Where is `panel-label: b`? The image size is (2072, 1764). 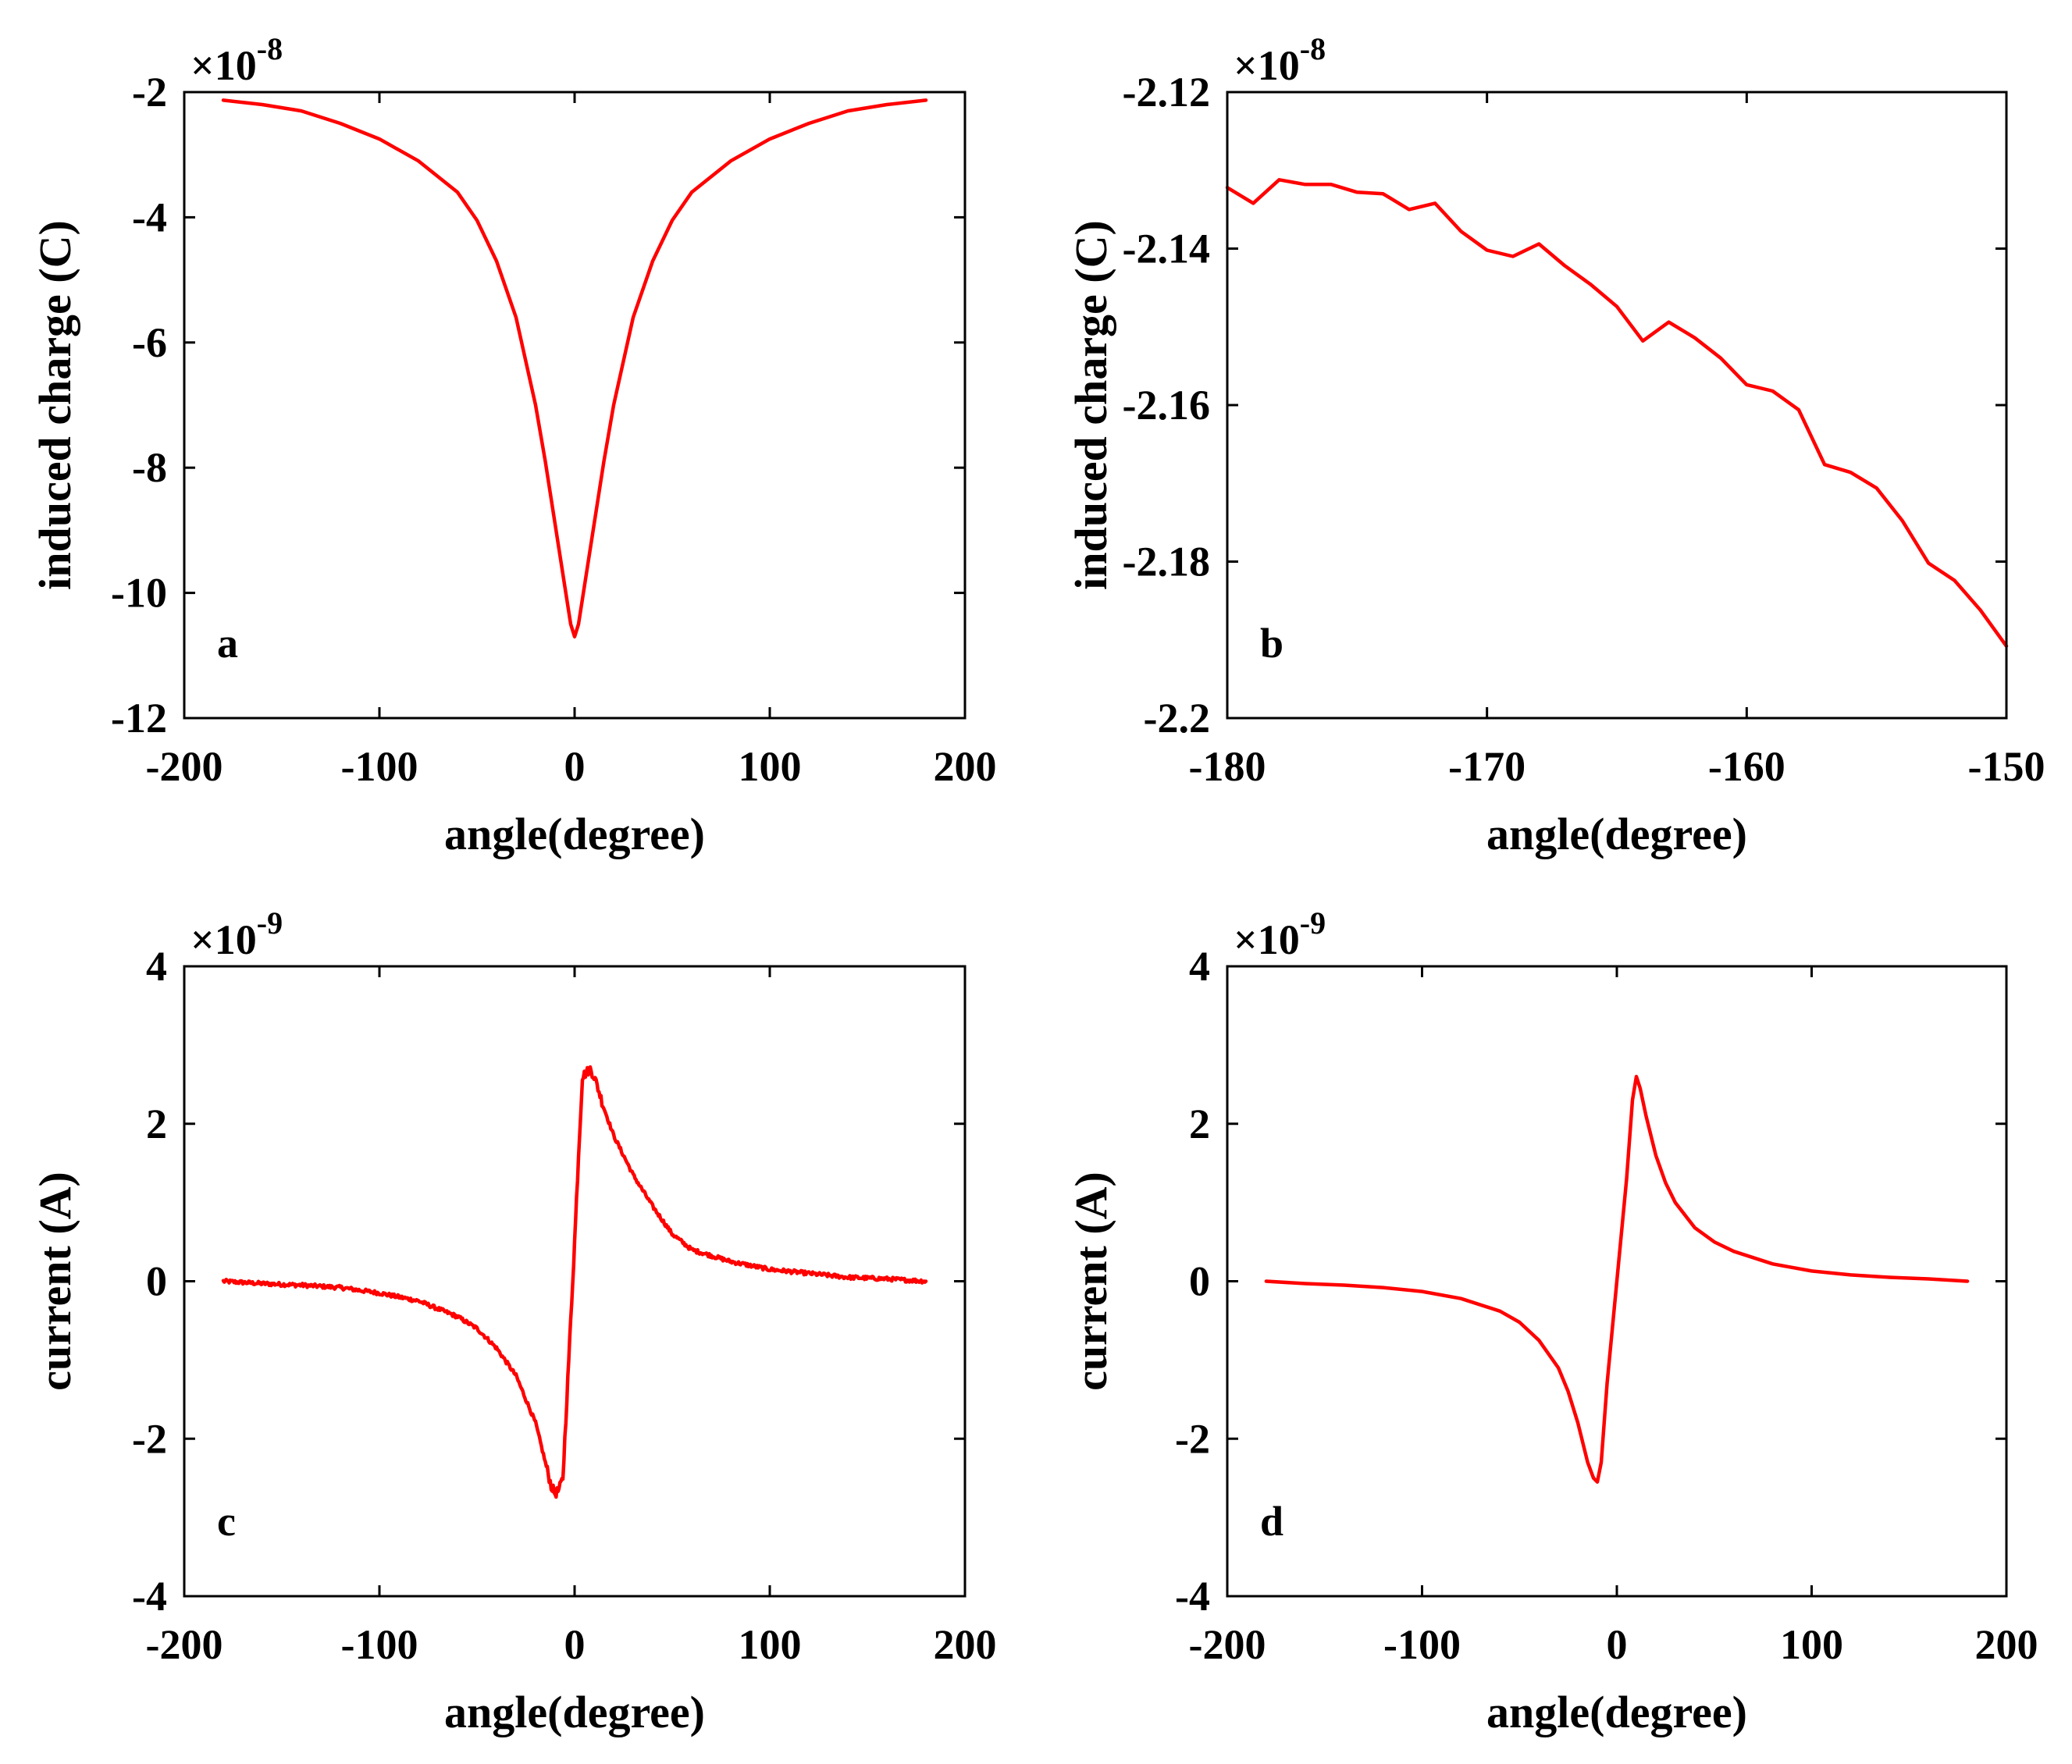 panel-label: b is located at coordinates (1271, 643).